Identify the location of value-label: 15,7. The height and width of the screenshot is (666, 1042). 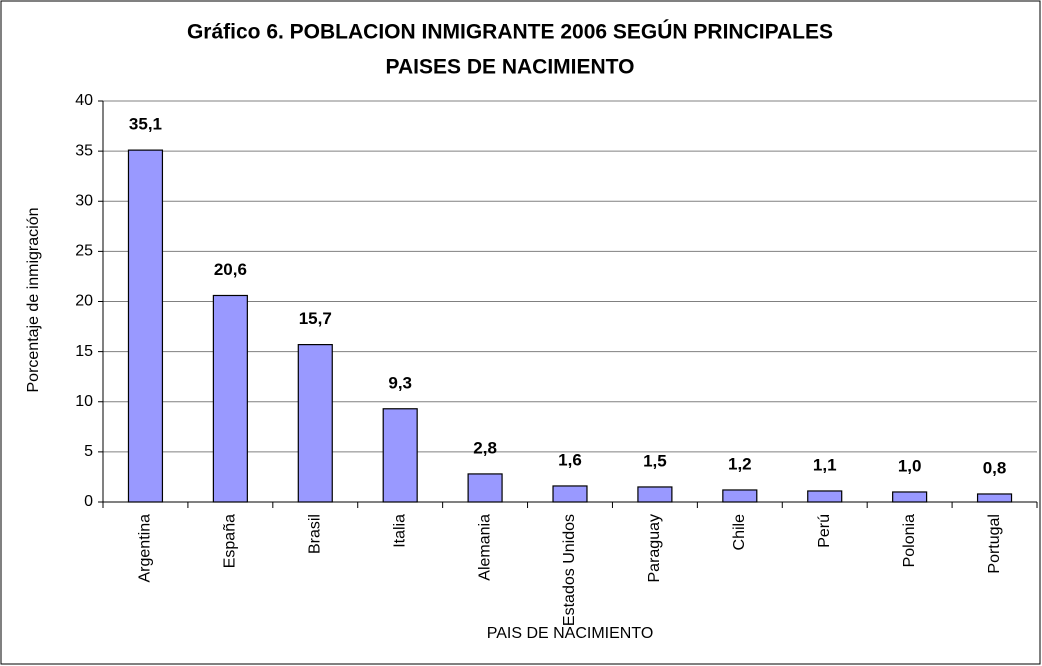
(315, 318).